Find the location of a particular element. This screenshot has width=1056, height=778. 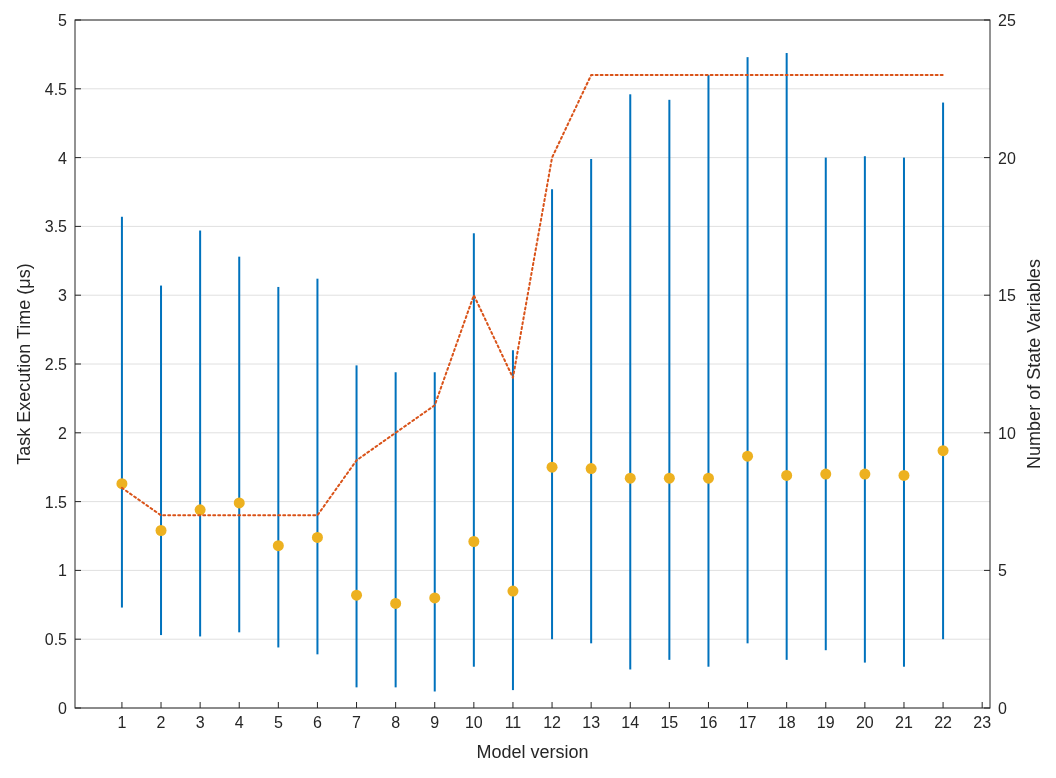

x-tick-label: 5 is located at coordinates (278, 722).